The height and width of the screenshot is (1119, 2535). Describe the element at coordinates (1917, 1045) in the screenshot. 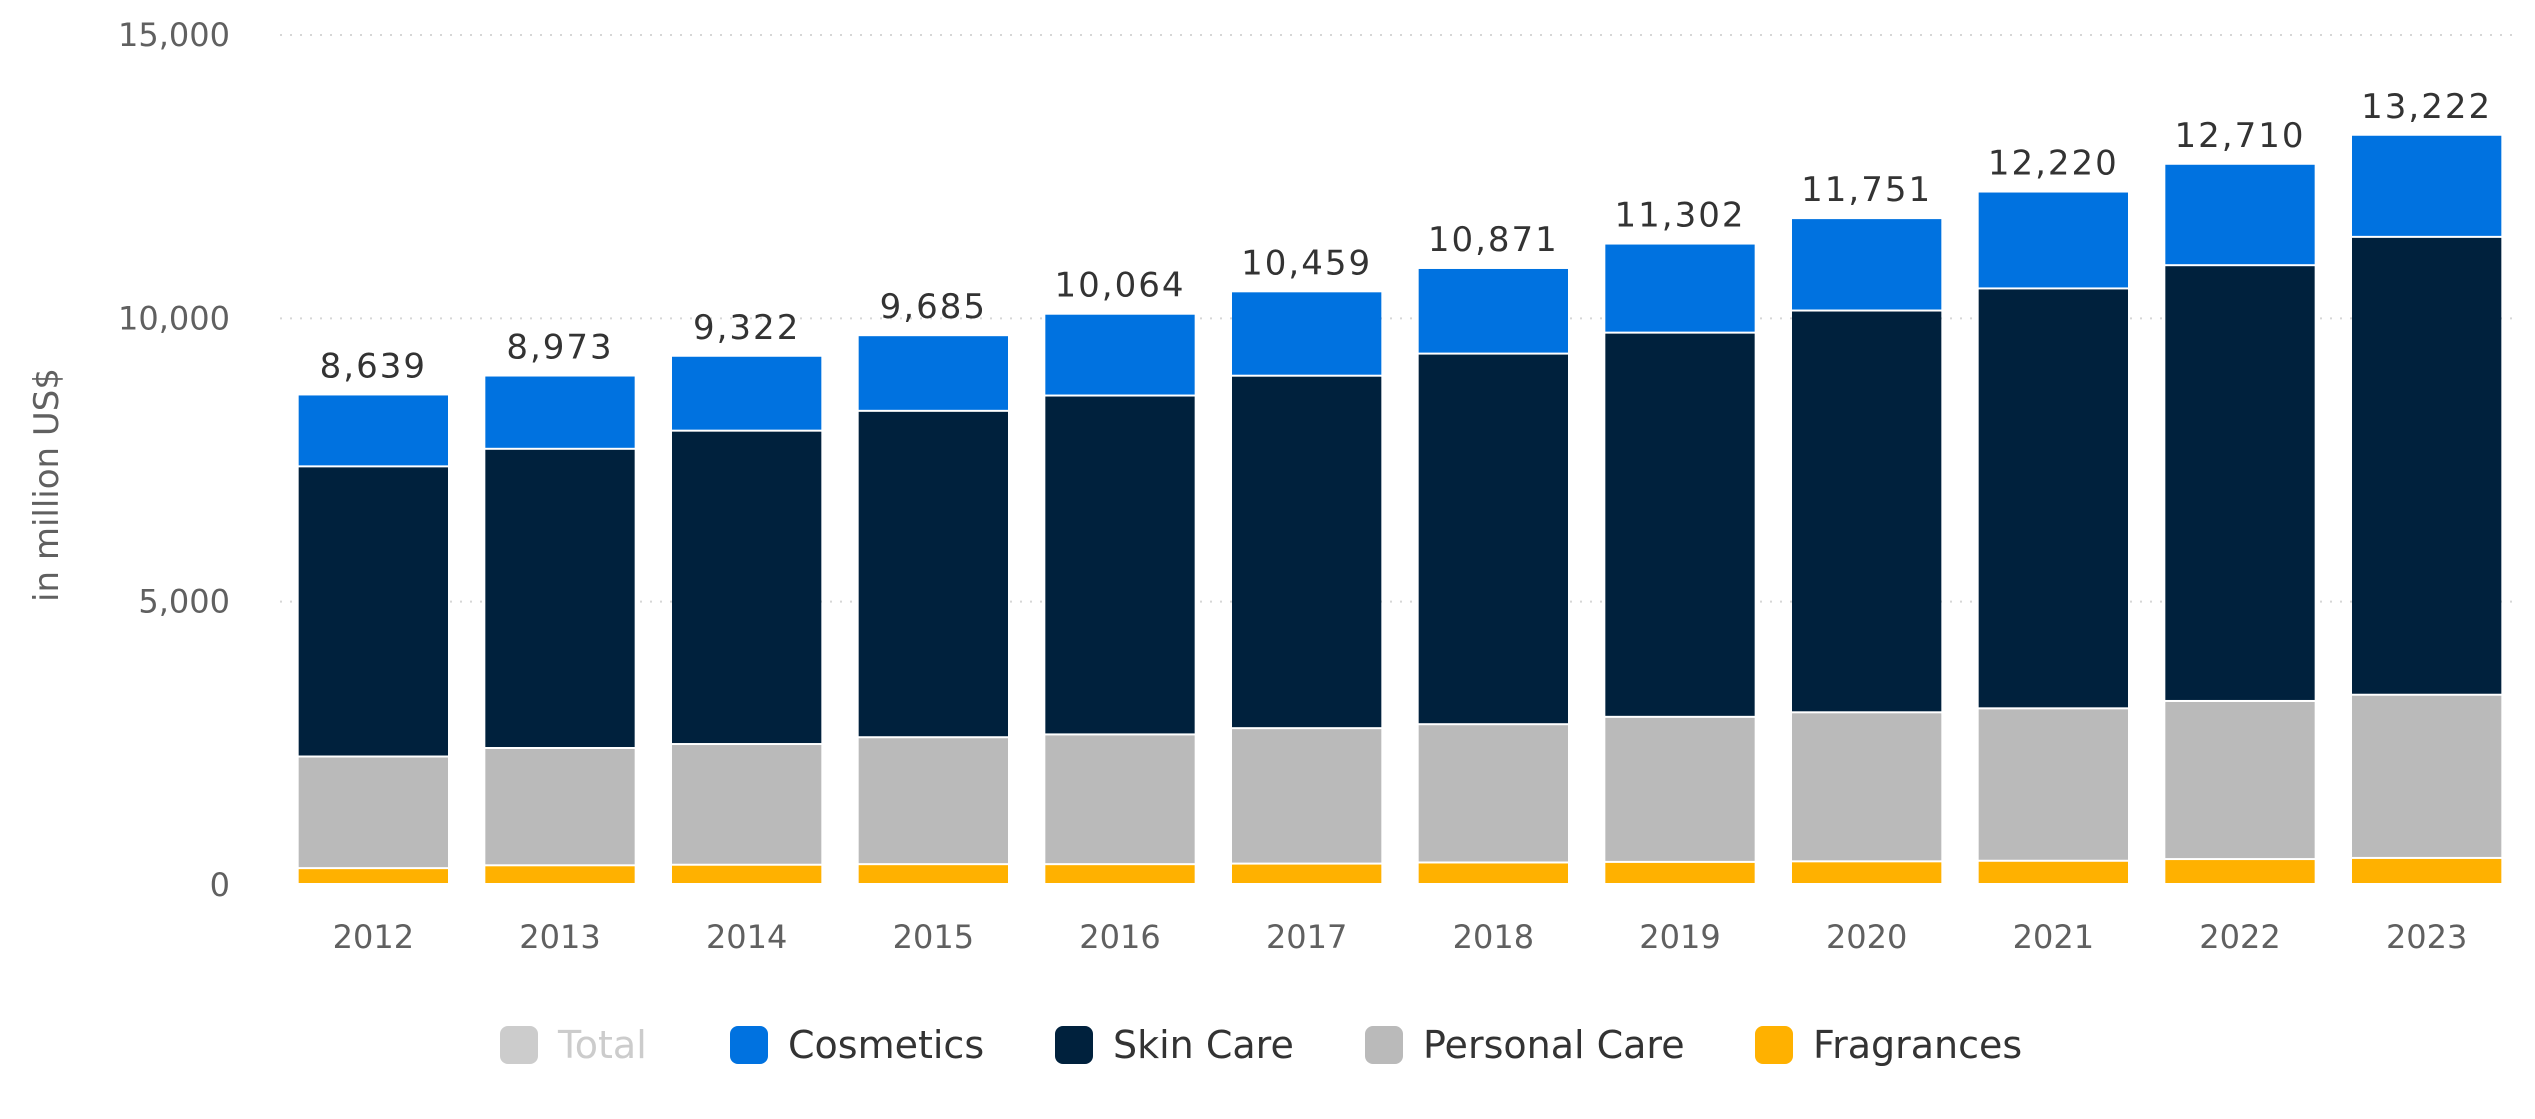

I see `legend-label: Fragrances` at that location.